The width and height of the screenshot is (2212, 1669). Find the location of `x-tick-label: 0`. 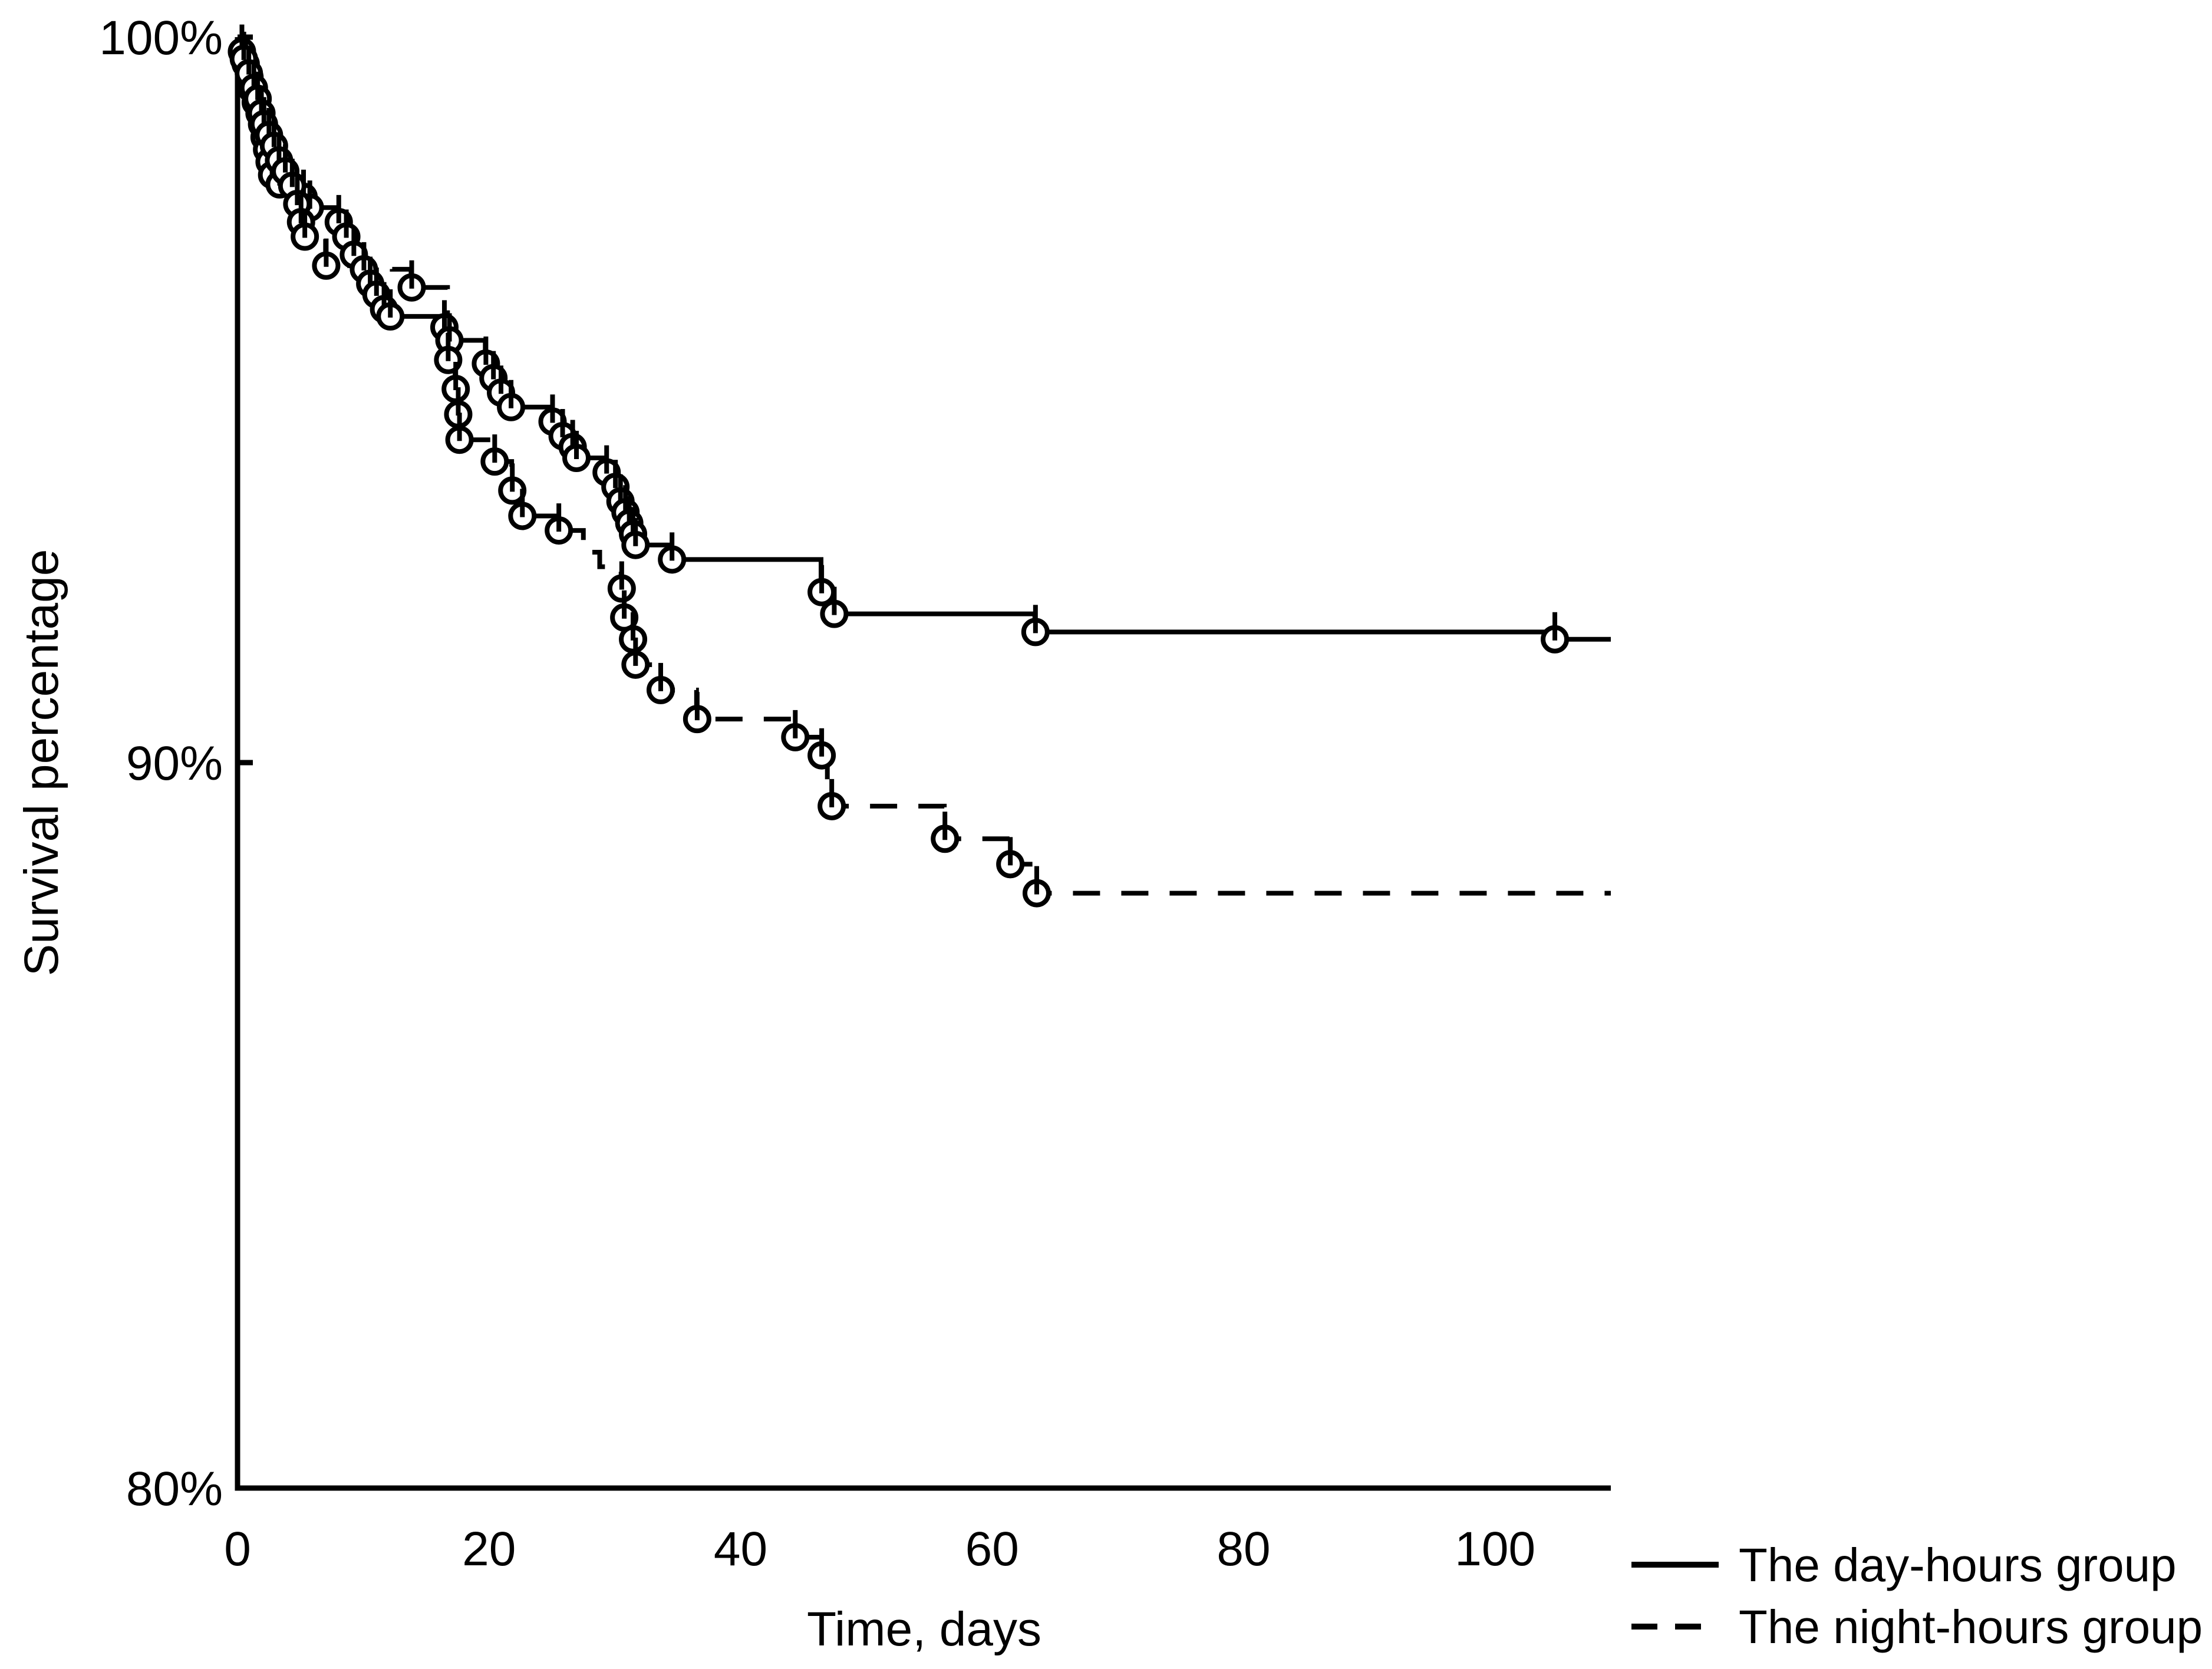

x-tick-label: 0 is located at coordinates (238, 1549).